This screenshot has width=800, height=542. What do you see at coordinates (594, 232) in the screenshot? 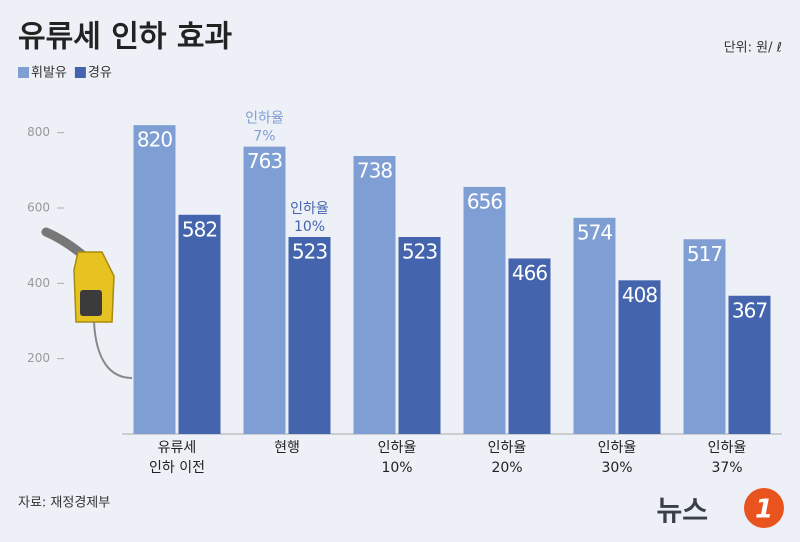
I see `value-label: 574` at bounding box center [594, 232].